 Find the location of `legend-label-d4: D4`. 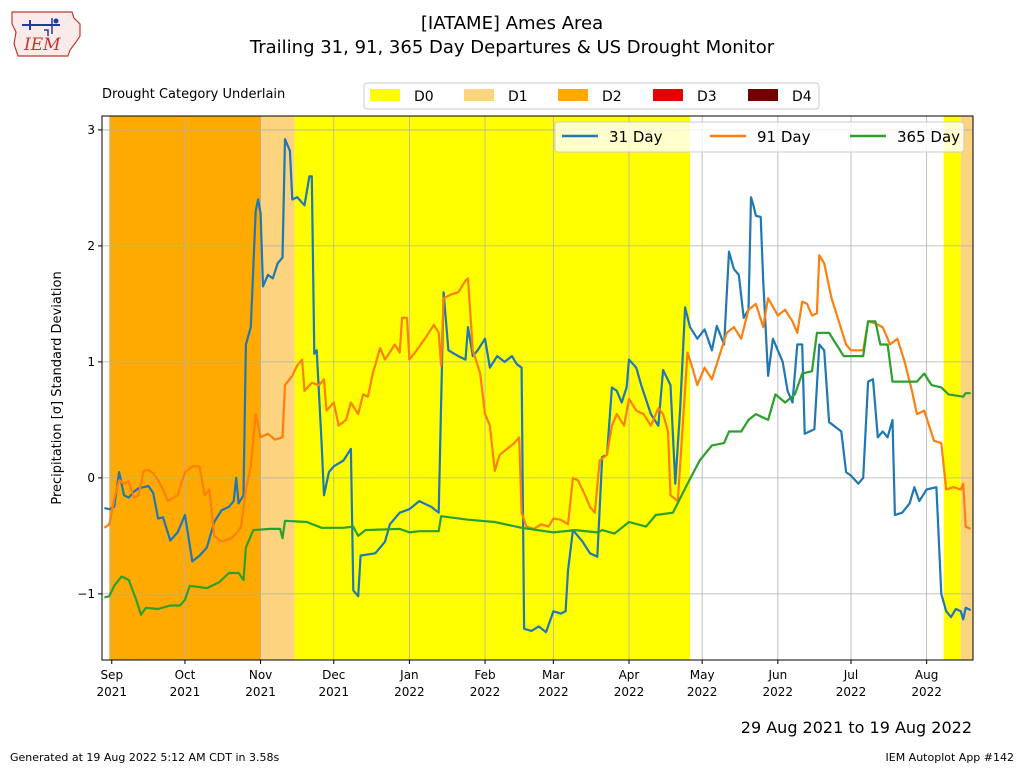

legend-label-d4: D4 is located at coordinates (802, 97).